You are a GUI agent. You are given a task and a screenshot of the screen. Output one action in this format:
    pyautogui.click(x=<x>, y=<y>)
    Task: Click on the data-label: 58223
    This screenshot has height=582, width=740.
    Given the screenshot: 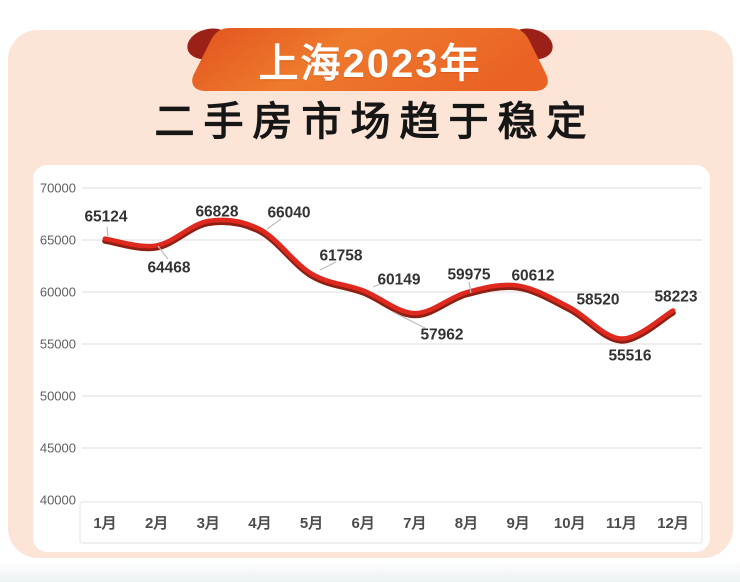 What is the action you would take?
    pyautogui.click(x=675, y=297)
    